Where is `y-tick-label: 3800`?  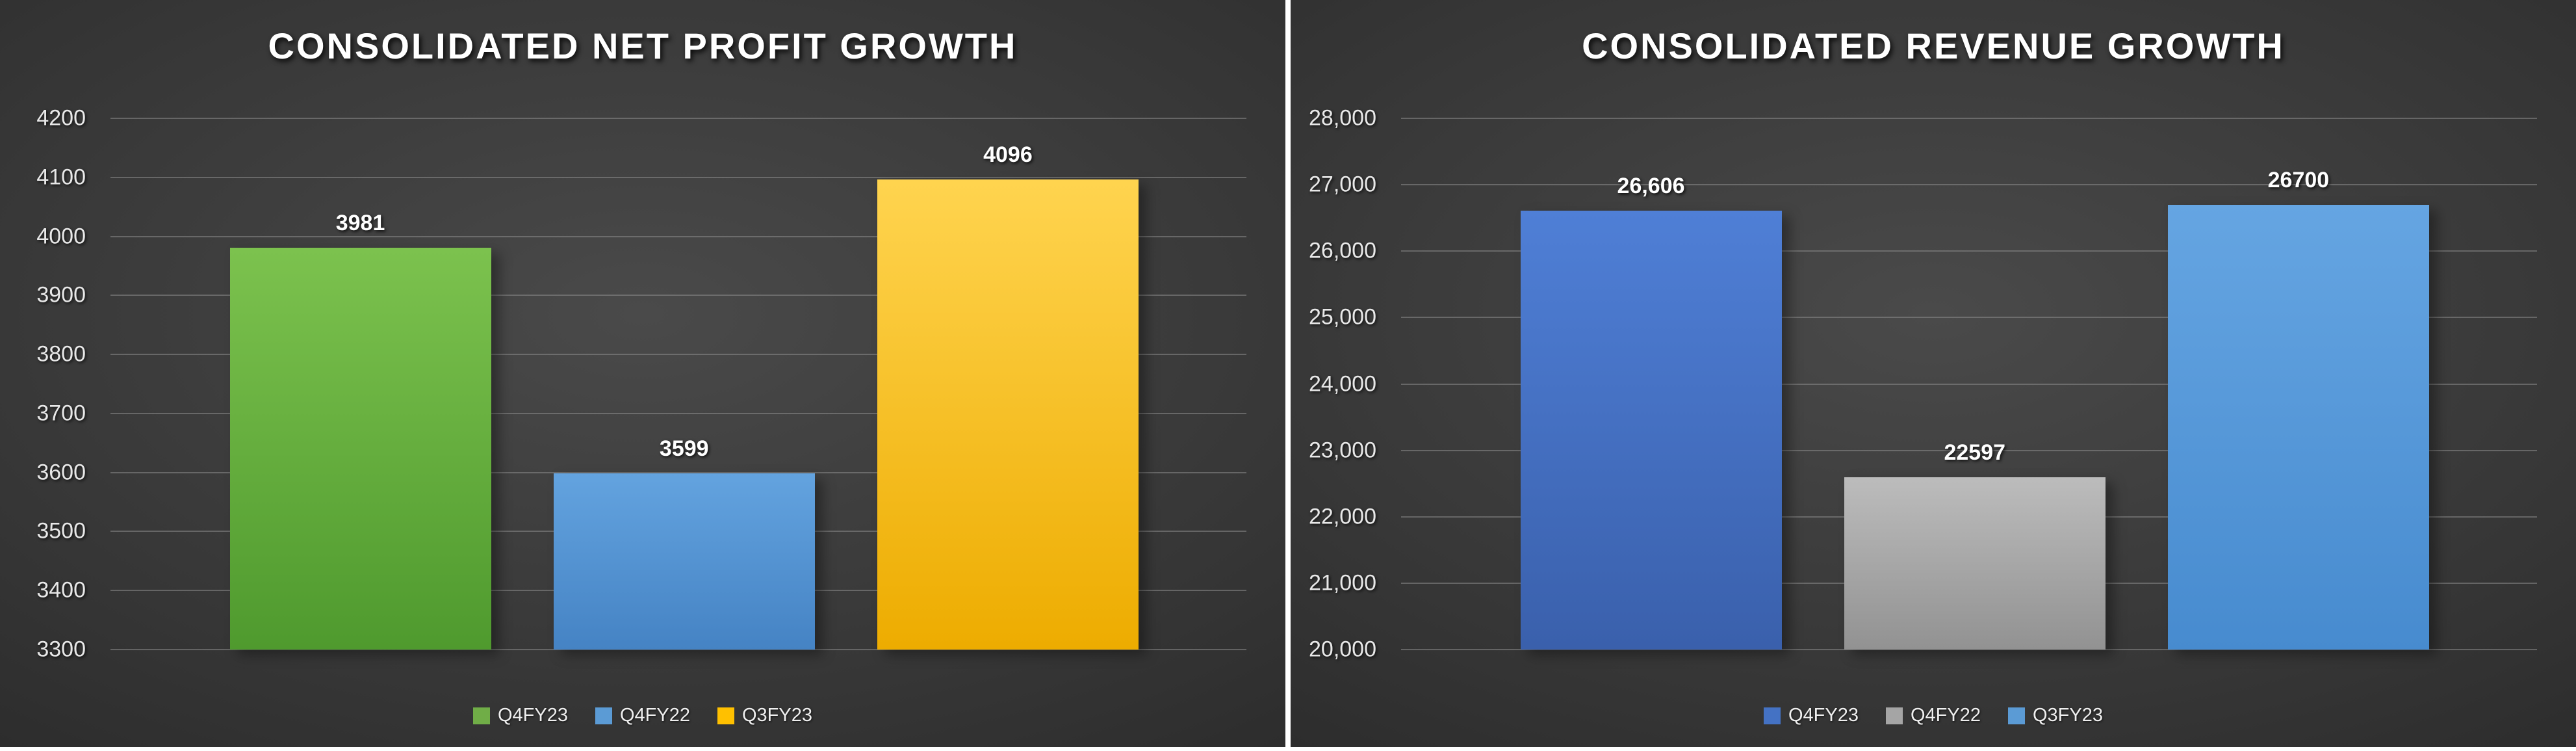 y-tick-label: 3800 is located at coordinates (61, 354).